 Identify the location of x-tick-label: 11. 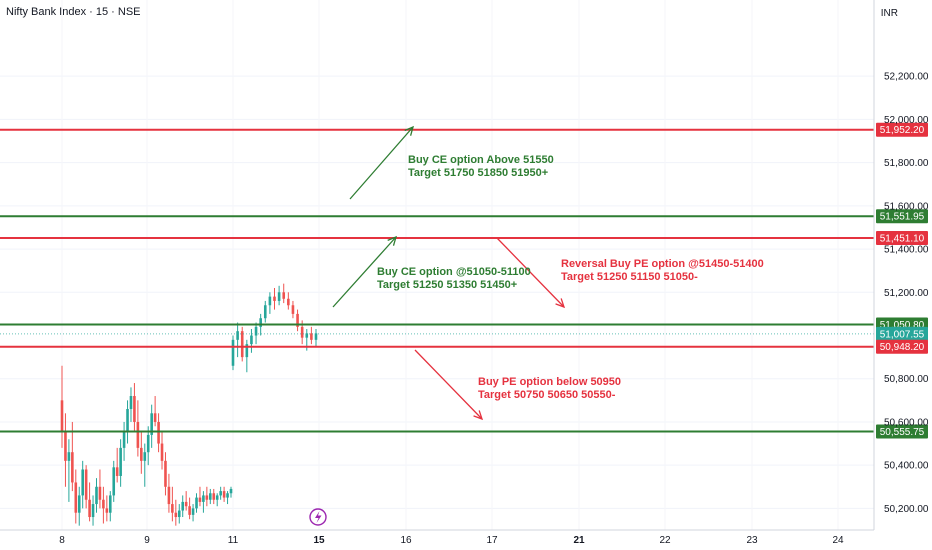
(233, 540).